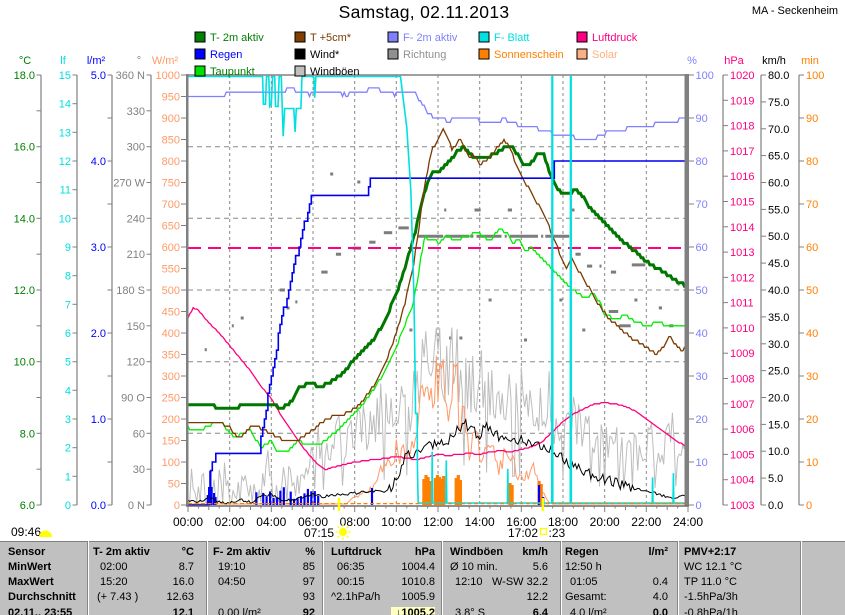 The image size is (845, 615). What do you see at coordinates (778, 264) in the screenshot?
I see `svg-text: 45.0` at bounding box center [778, 264].